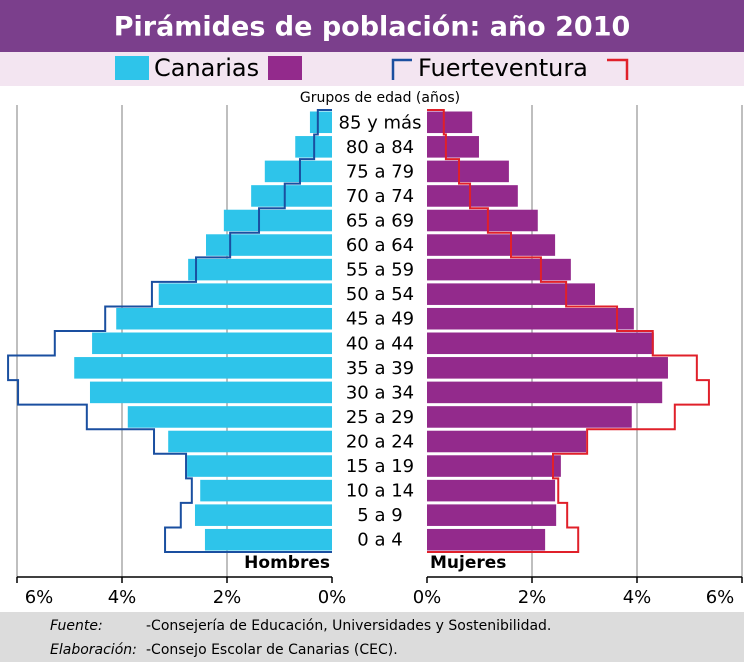 The height and width of the screenshot is (662, 744). What do you see at coordinates (380, 442) in the screenshot?
I see `category-label: 20 a 24` at bounding box center [380, 442].